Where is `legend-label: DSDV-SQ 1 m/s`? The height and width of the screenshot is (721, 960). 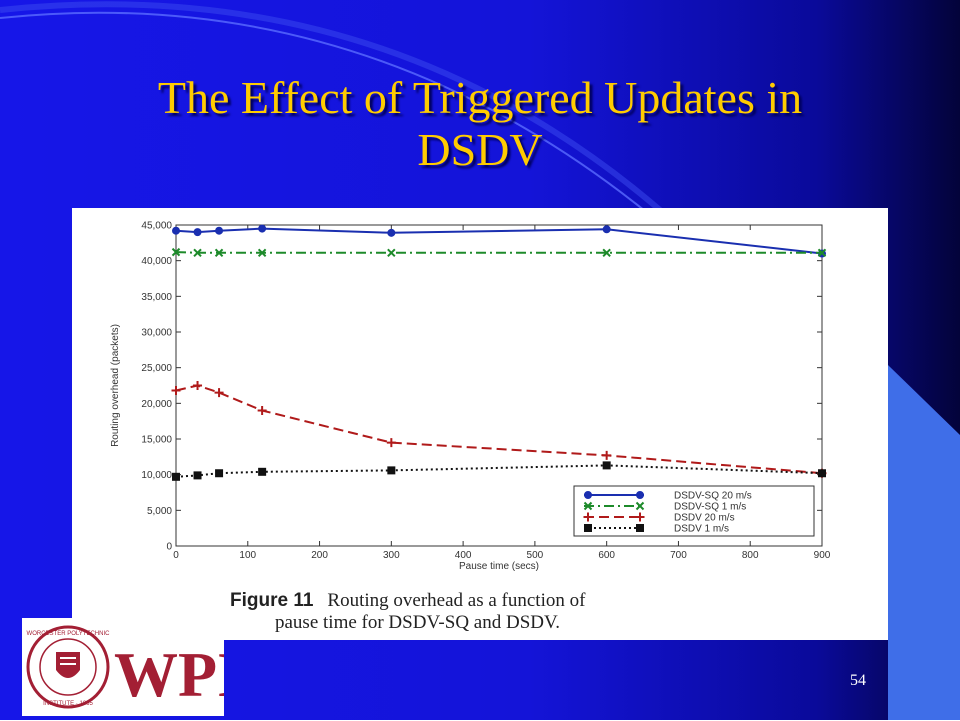
legend-label: DSDV-SQ 1 m/s is located at coordinates (710, 507).